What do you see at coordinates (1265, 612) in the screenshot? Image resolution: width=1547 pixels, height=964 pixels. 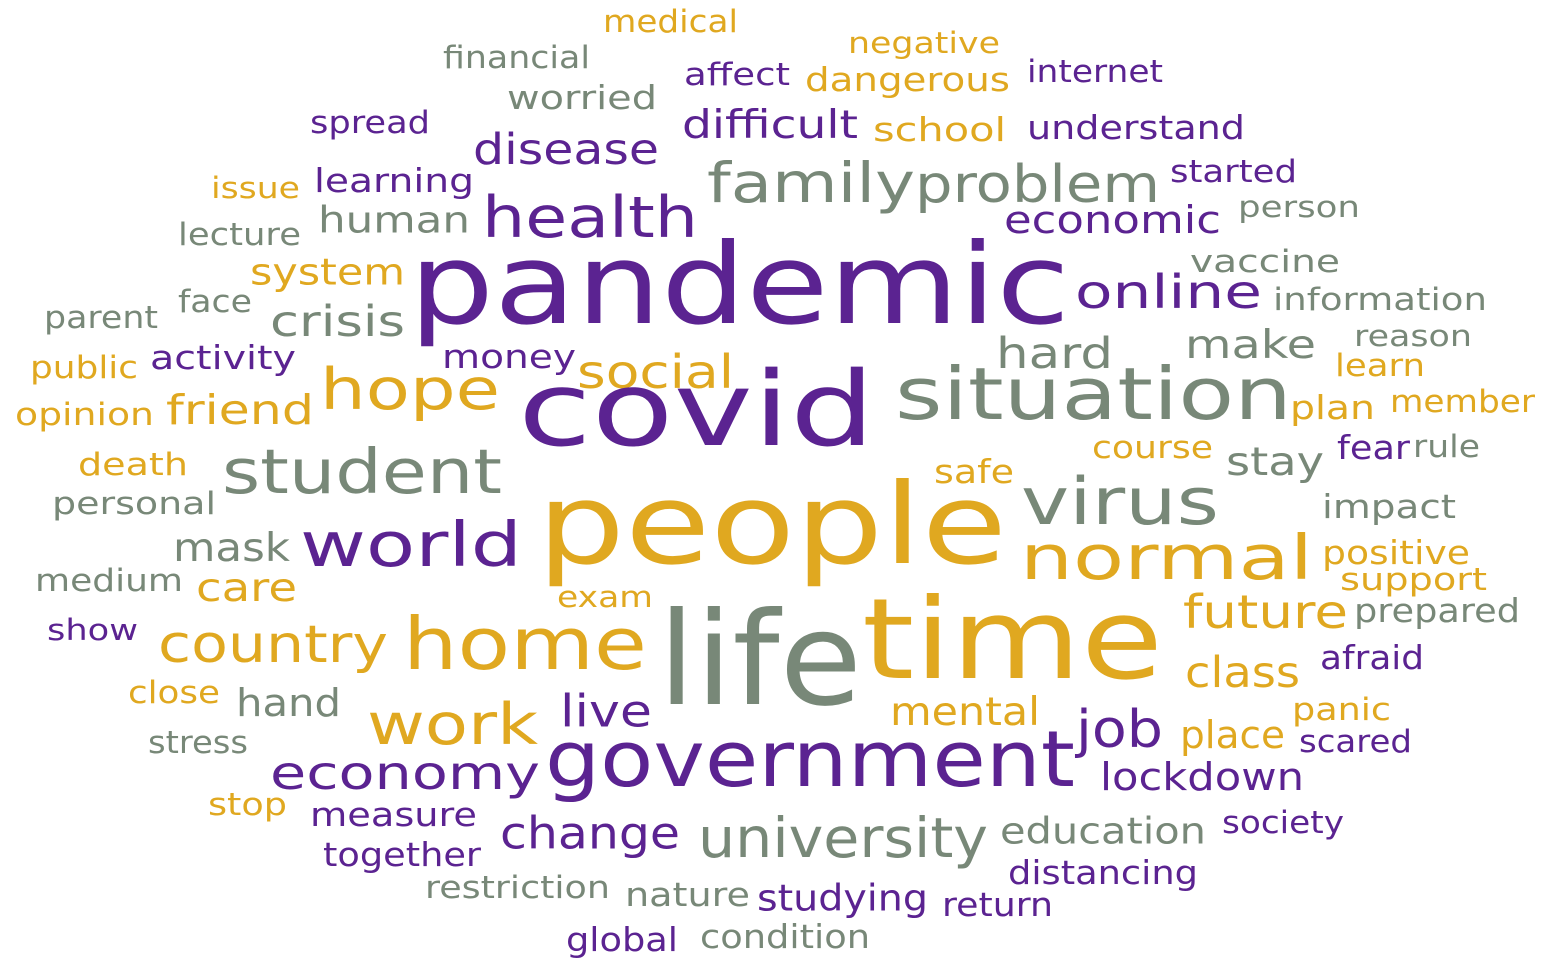 I see `word: future` at bounding box center [1265, 612].